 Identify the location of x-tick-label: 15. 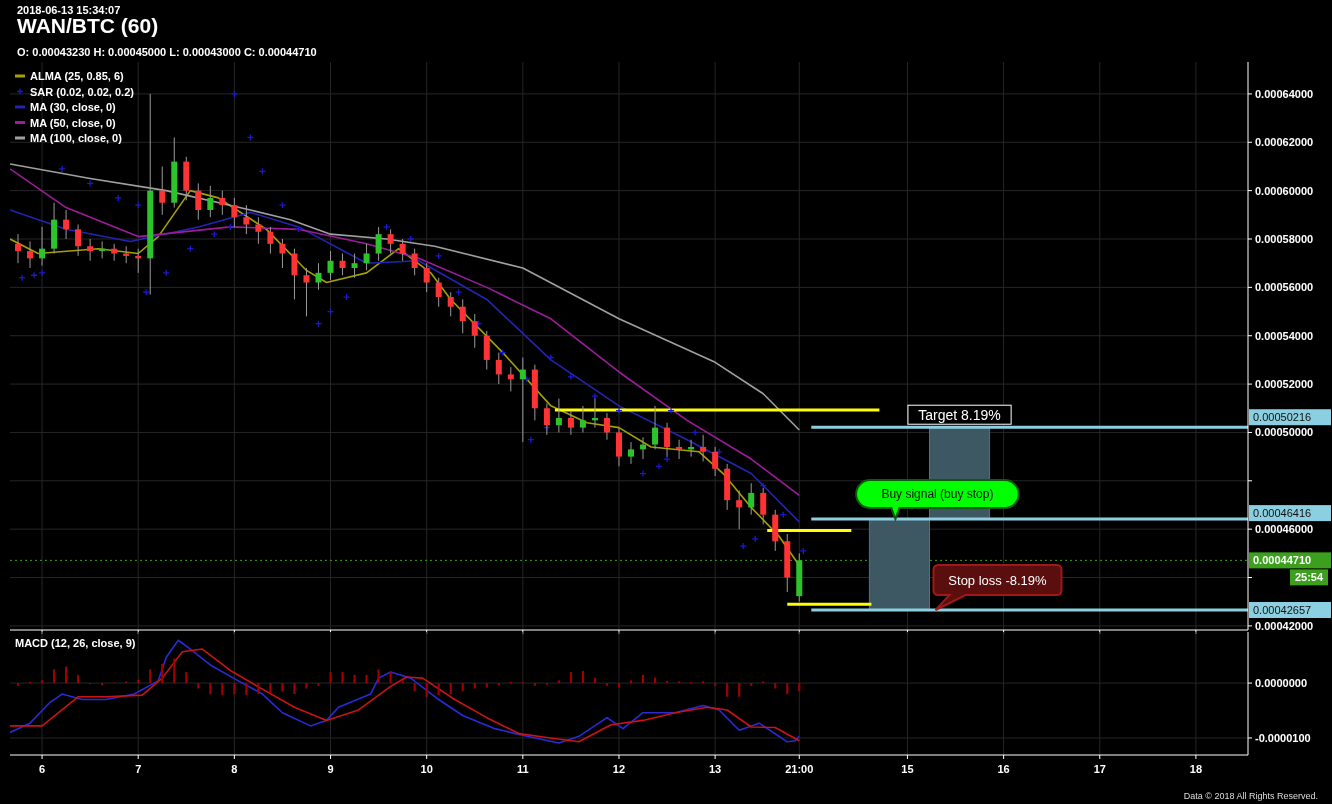
(907, 769).